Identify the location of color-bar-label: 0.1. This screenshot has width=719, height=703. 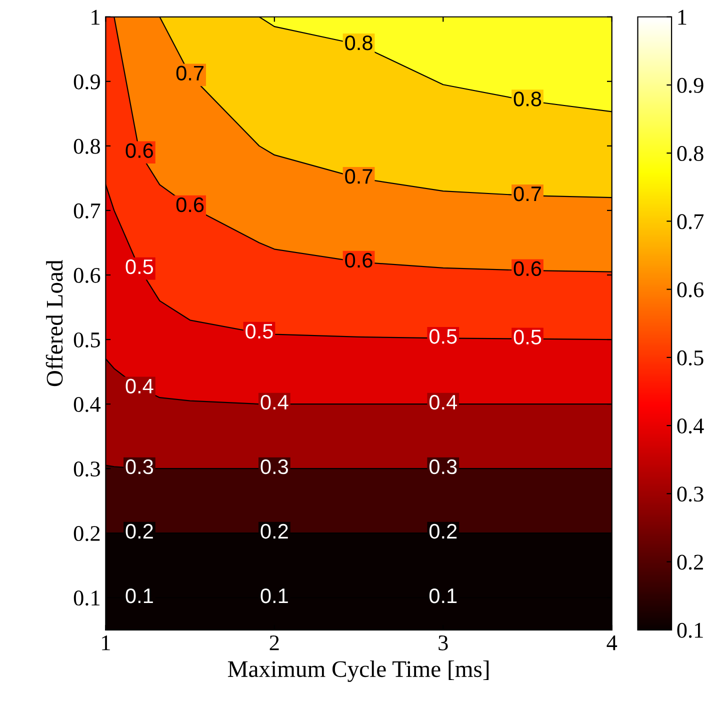
(690, 630).